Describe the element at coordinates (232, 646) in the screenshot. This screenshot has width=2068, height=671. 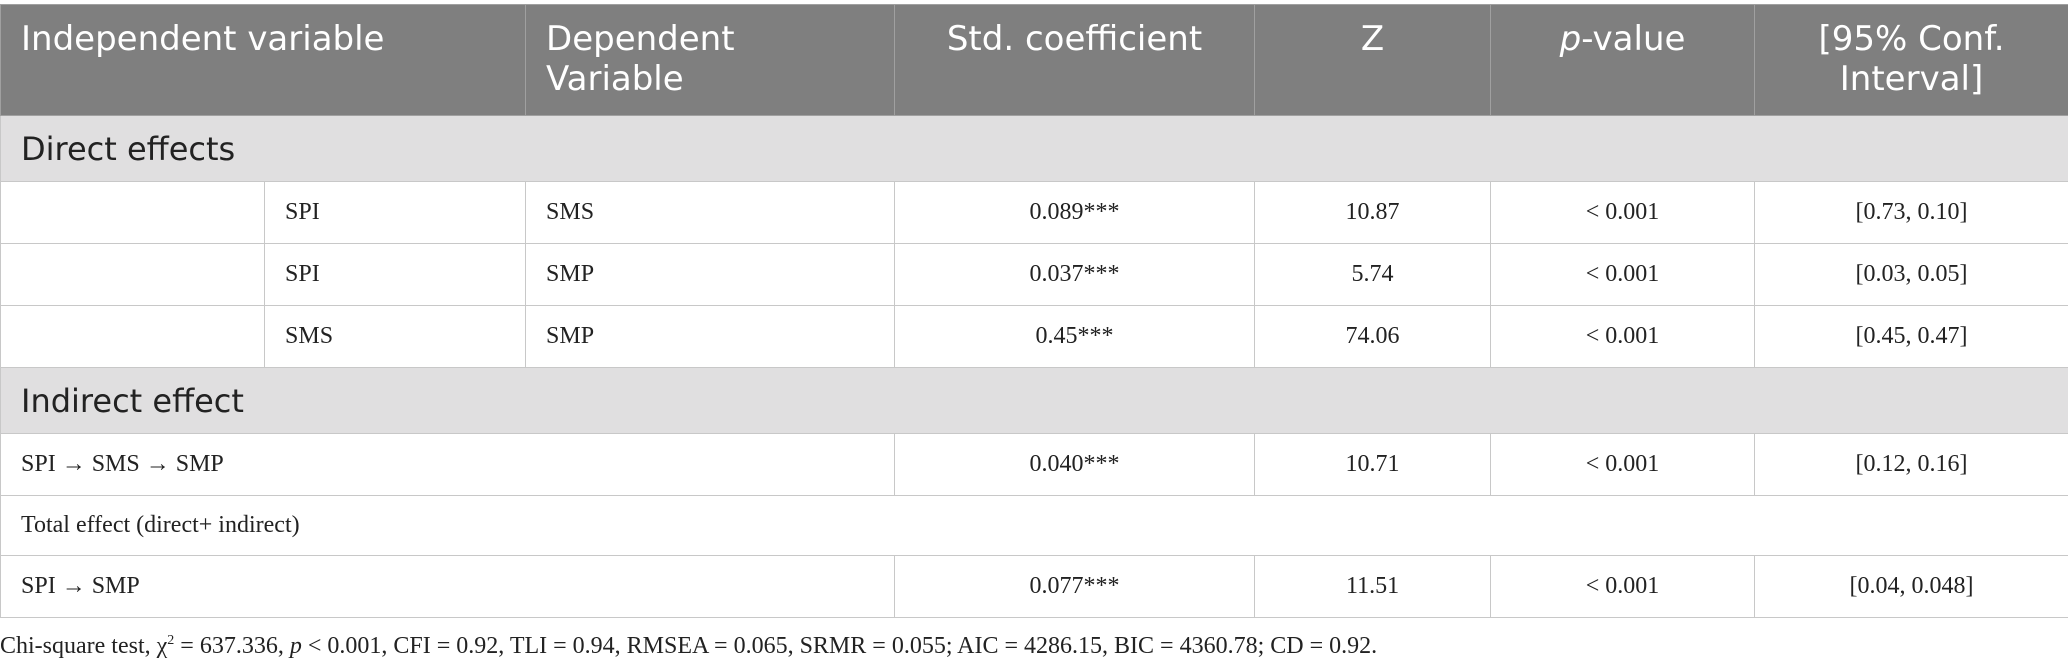
I see `footnote-text: = 637.336,` at that location.